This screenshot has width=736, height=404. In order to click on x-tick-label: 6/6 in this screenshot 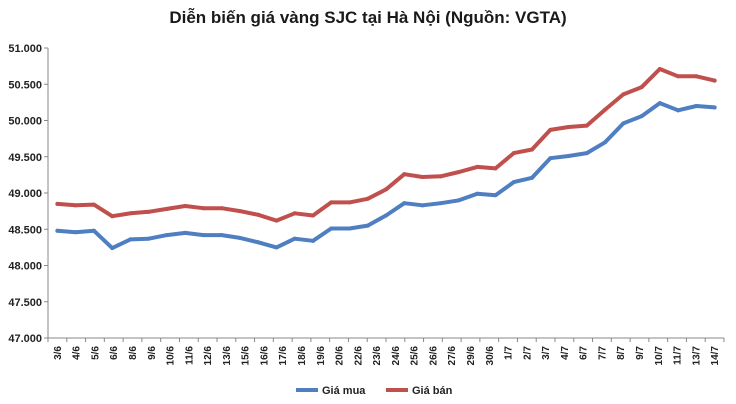, I will do `click(114, 353)`.